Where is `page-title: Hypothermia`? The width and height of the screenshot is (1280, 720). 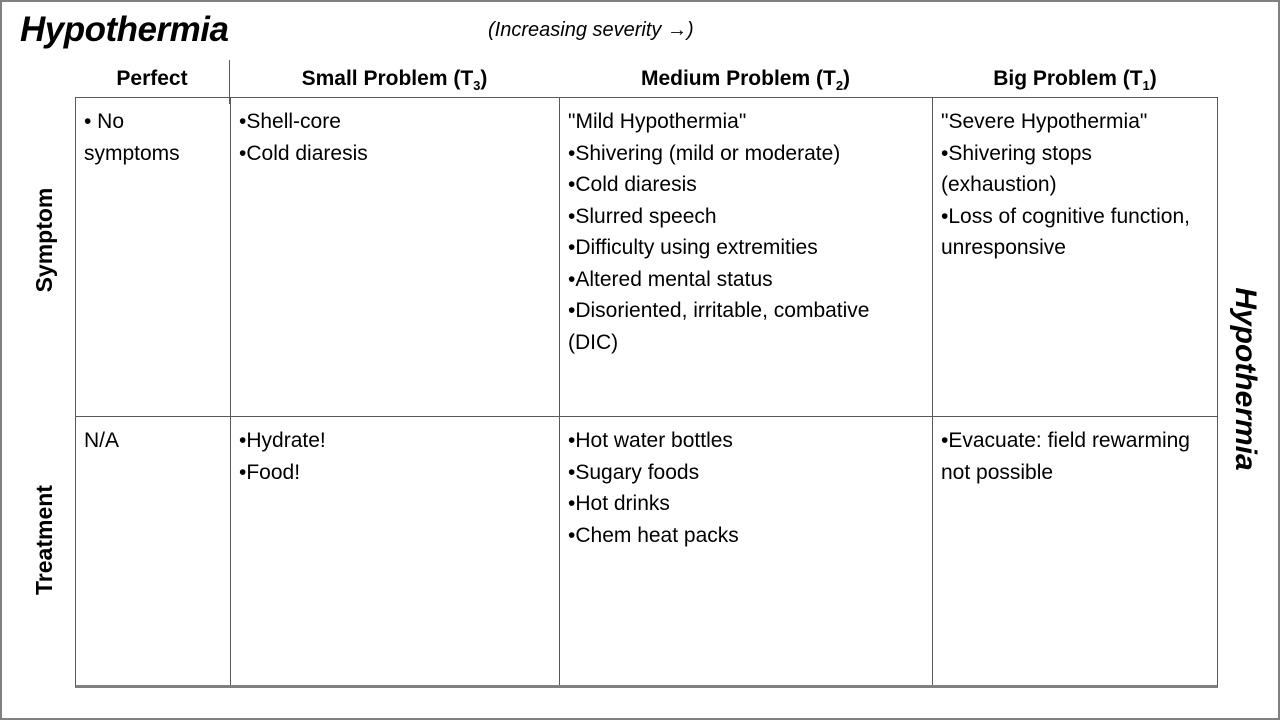
page-title: Hypothermia is located at coordinates (124, 29).